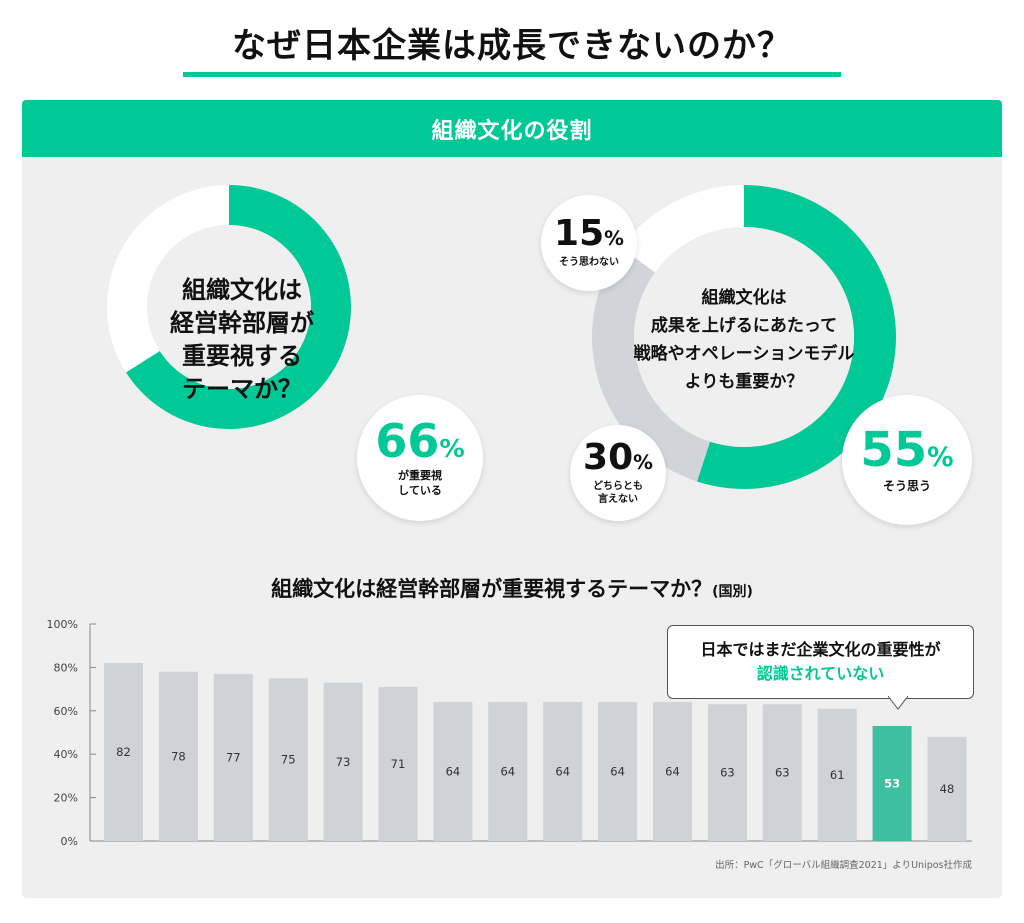 The image size is (1024, 923). I want to click on donut-right-line: 成果を上げるにあたって, so click(744, 325).